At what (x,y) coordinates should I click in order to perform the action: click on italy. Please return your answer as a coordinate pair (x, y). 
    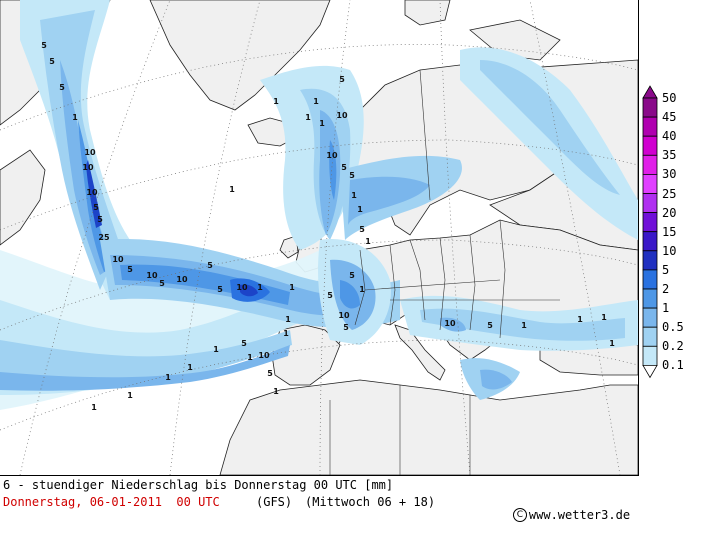
    Looking at the image, I should click on (420, 352).